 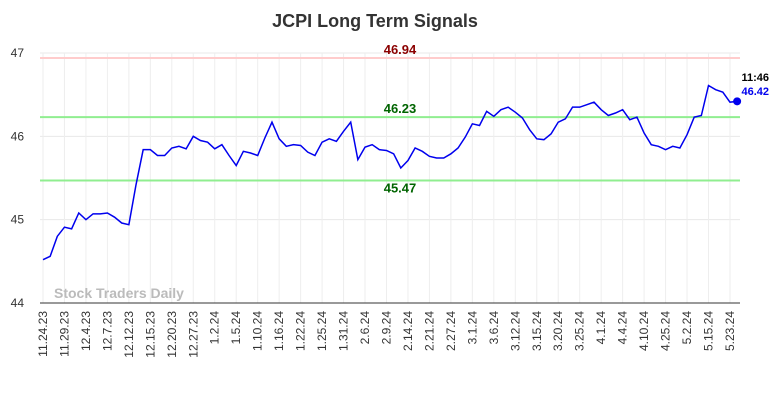 What do you see at coordinates (365, 328) in the screenshot?
I see `x-tick-label: 2.6.24` at bounding box center [365, 328].